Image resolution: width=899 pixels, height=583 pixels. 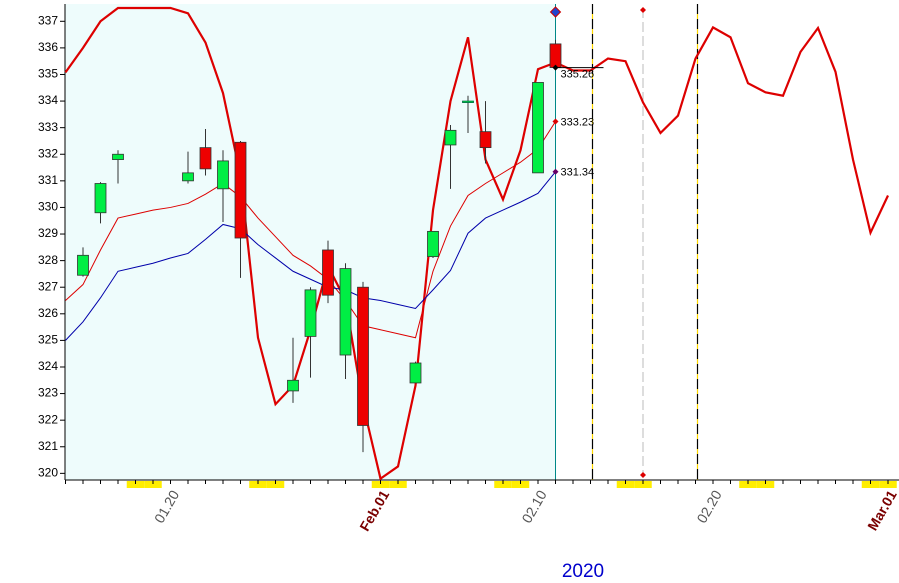 I want to click on price-label: 331.34, so click(x=578, y=173).